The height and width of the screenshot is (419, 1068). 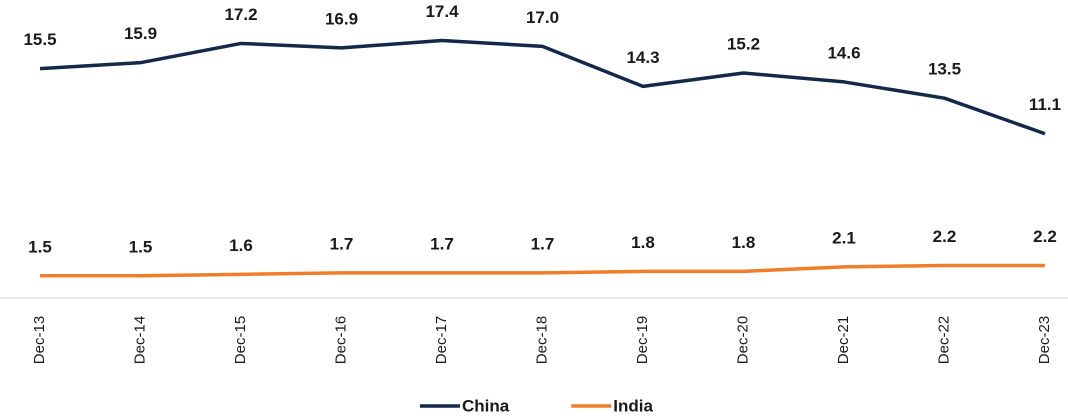 What do you see at coordinates (843, 52) in the screenshot?
I see `data-label: 14.6` at bounding box center [843, 52].